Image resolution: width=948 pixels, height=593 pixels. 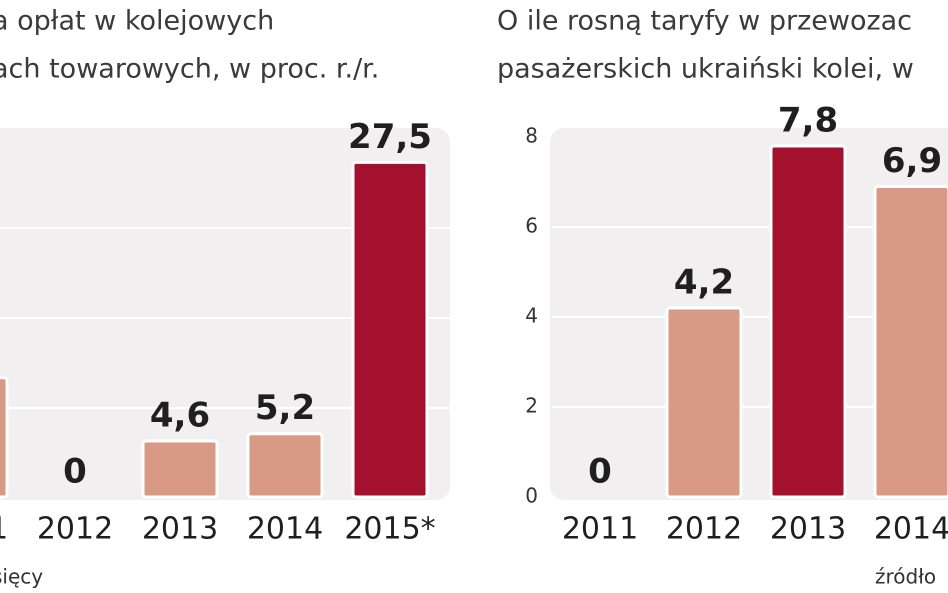 I want to click on y-tick-label: 2, so click(x=531, y=406).